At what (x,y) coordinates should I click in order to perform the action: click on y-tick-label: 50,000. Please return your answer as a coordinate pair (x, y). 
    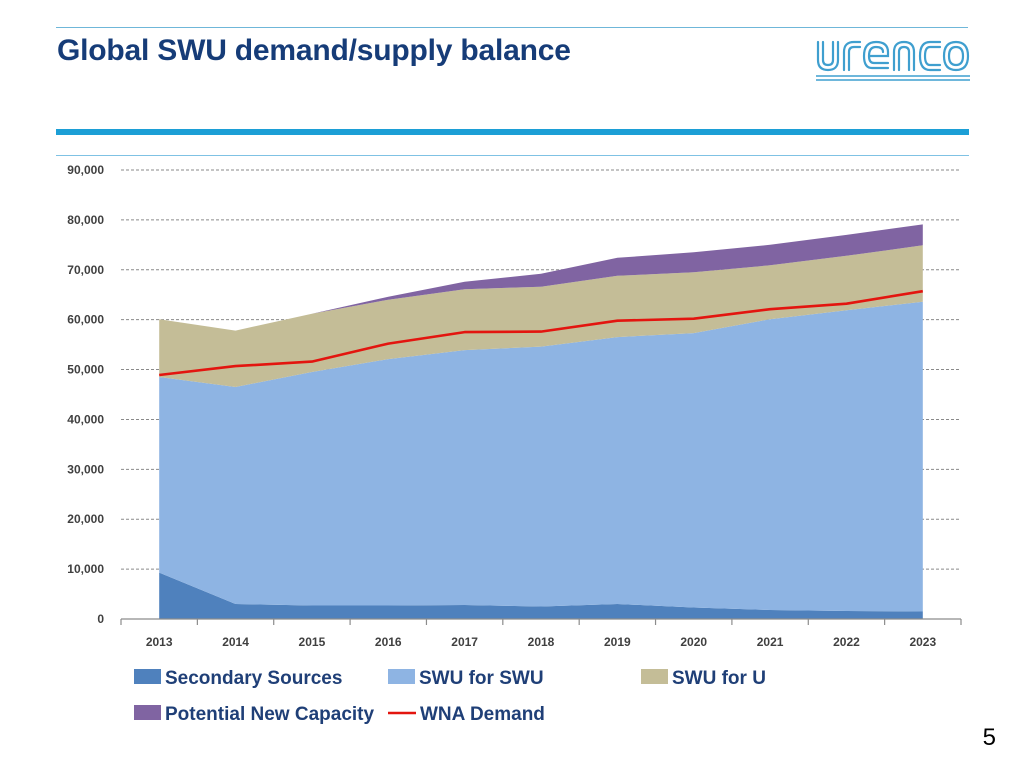
    Looking at the image, I should click on (85, 370).